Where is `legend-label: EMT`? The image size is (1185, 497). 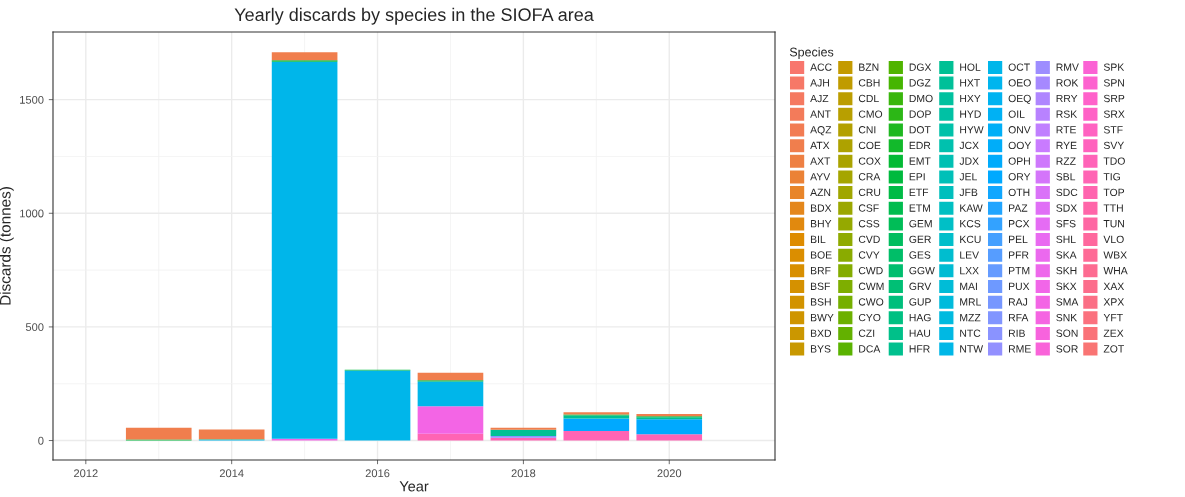 legend-label: EMT is located at coordinates (920, 161).